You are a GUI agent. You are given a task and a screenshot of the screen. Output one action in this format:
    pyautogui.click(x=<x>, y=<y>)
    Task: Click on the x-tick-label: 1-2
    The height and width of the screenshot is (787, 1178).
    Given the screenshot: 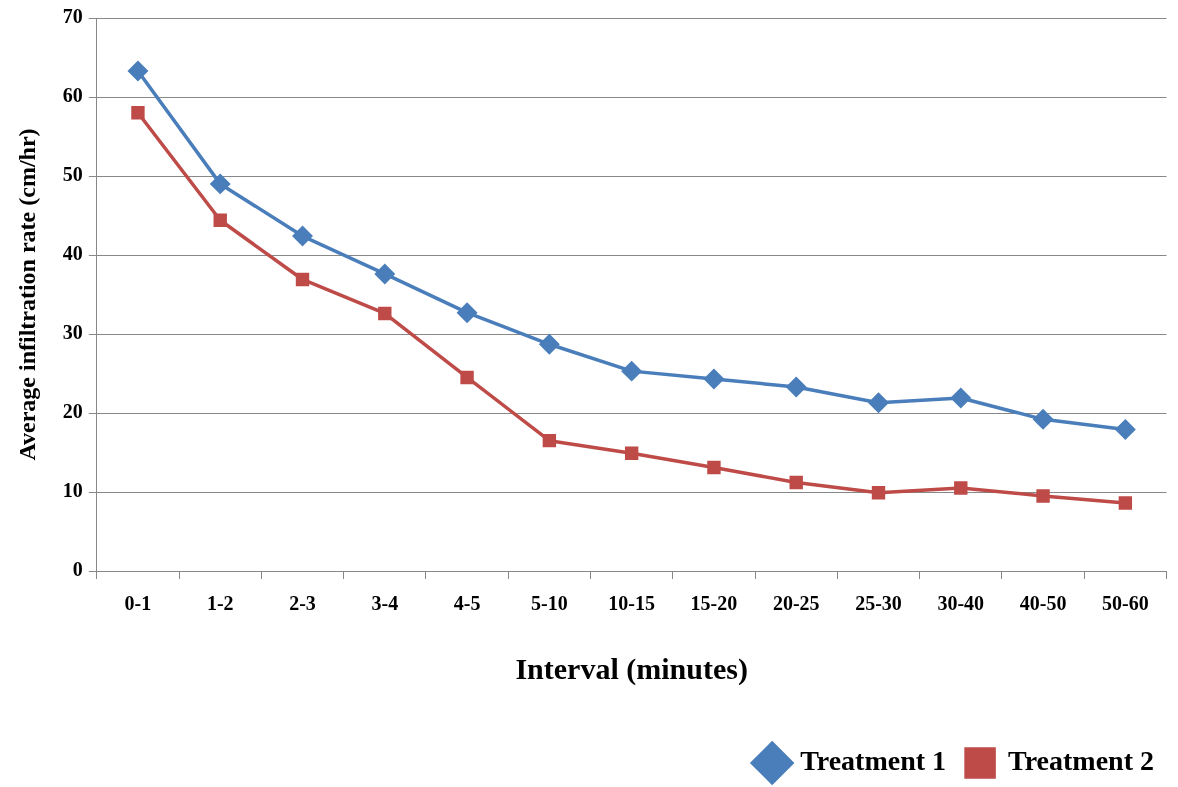 What is the action you would take?
    pyautogui.click(x=220, y=603)
    